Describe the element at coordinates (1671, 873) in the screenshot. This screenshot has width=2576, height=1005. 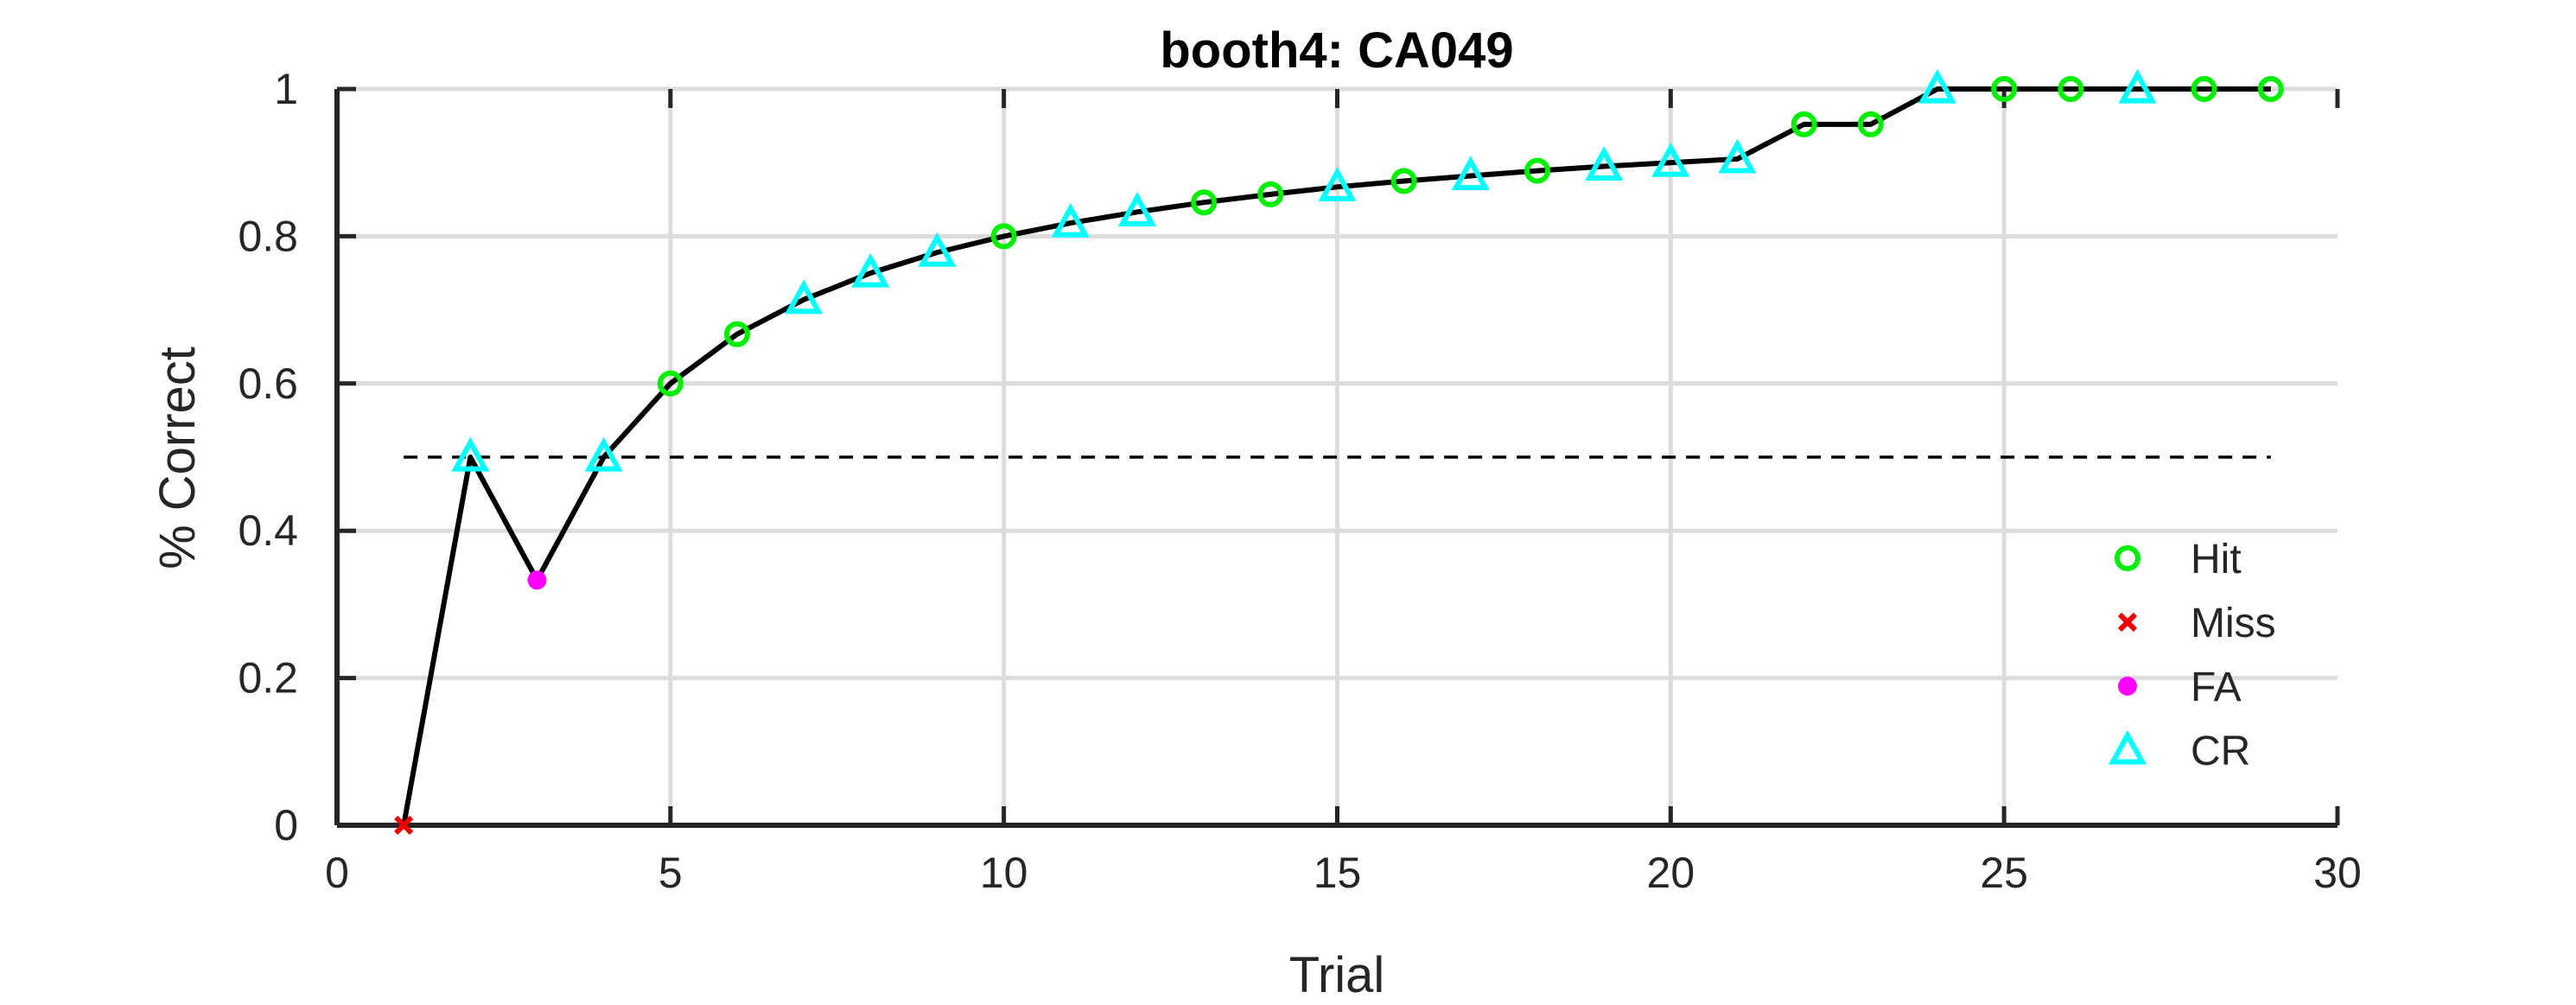
I see `x-tick-label: 20` at that location.